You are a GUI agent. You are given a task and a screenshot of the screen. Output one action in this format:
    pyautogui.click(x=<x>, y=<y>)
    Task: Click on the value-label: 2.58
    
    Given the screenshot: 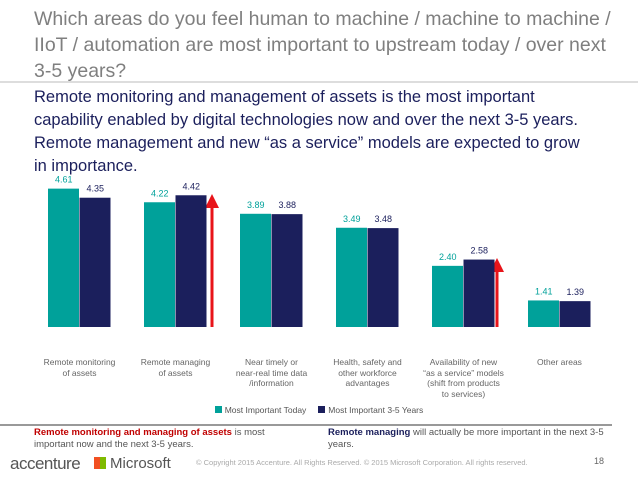 What is the action you would take?
    pyautogui.click(x=479, y=251)
    